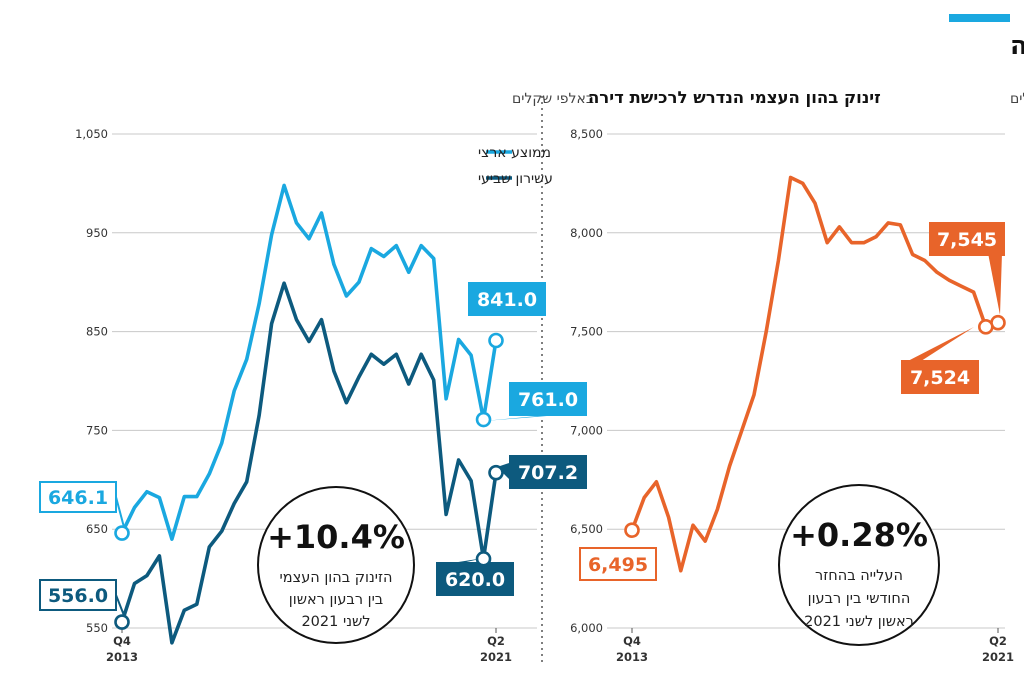 Image resolution: width=1024 pixels, height=677 pixels. I want to click on header-accent-bar, so click(979, 18).